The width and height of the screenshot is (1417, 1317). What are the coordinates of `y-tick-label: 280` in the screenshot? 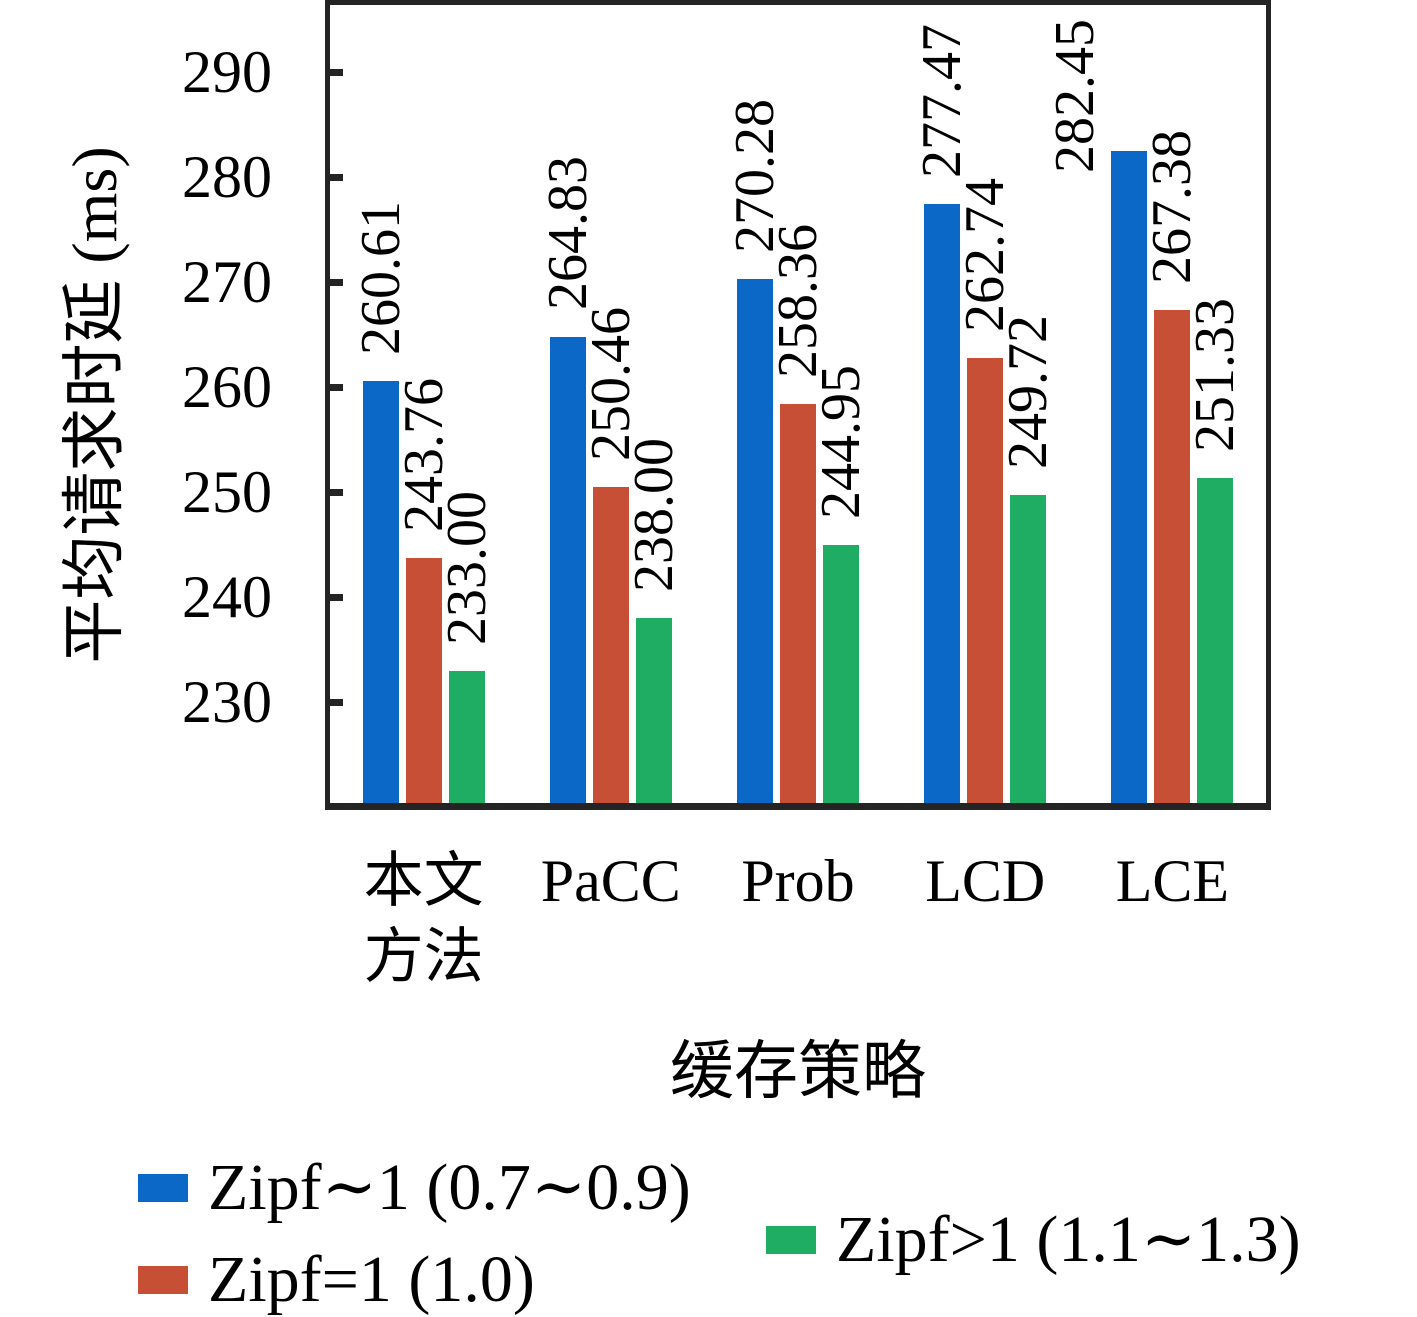 It's located at (227, 177).